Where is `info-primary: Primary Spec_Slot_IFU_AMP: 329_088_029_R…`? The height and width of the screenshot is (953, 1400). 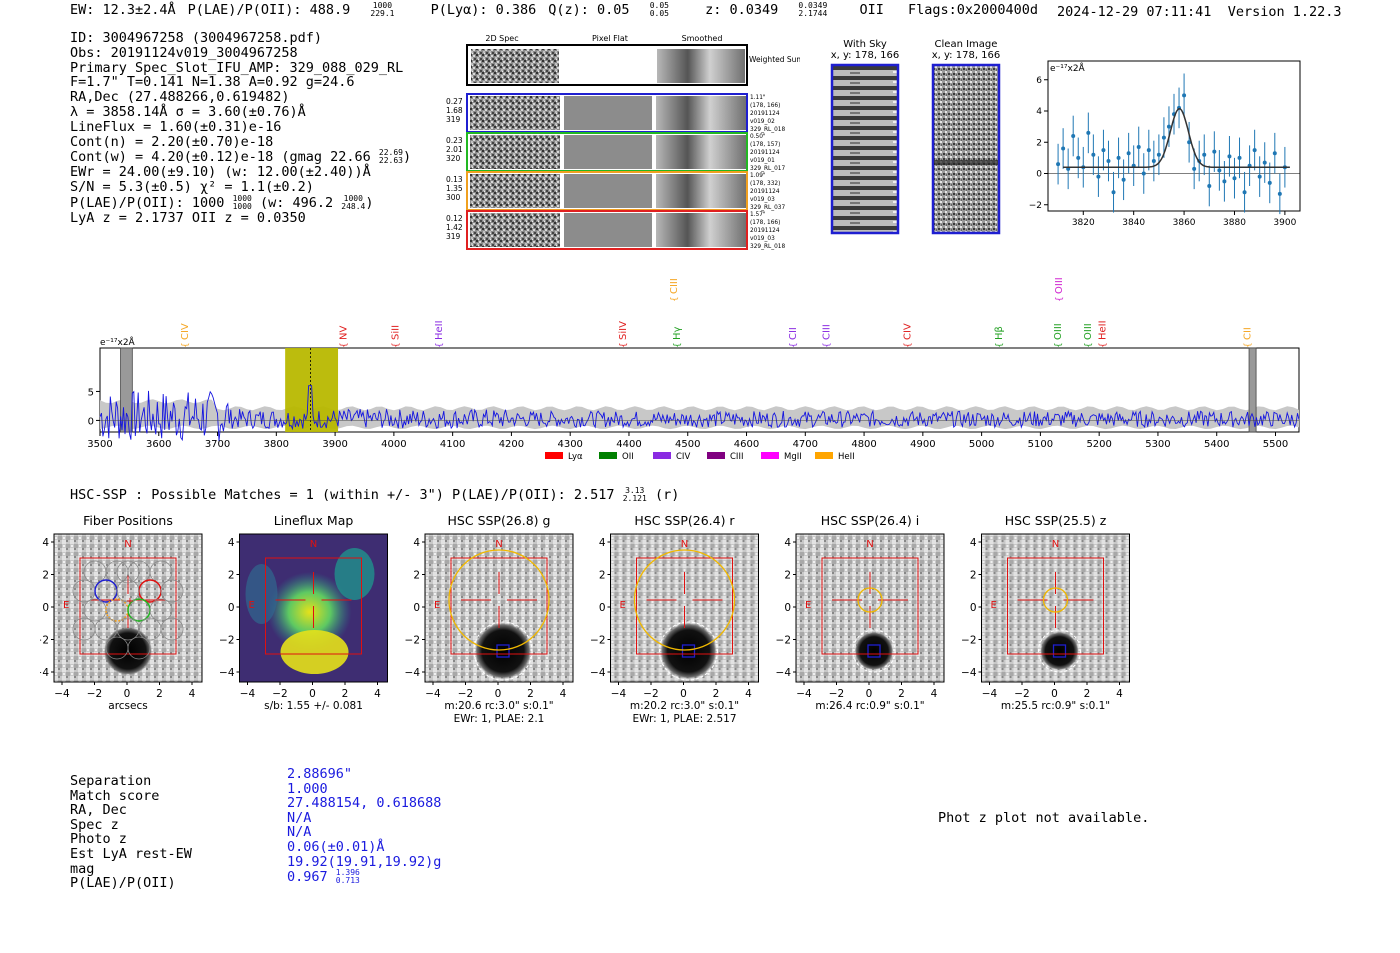 info-primary: Primary Spec_Slot_IFU_AMP: 329_088_029_R… is located at coordinates (237, 67).